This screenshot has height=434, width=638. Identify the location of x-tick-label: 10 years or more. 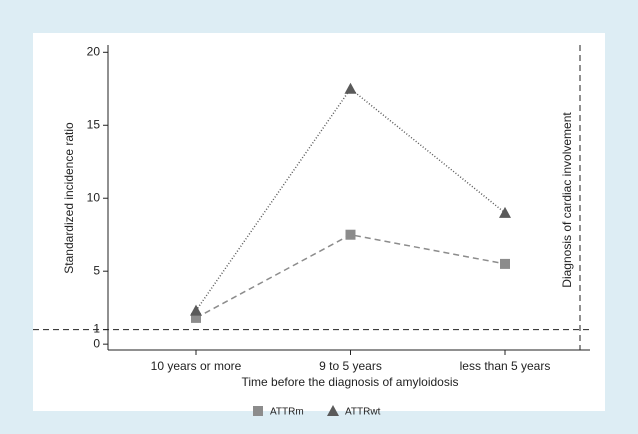
(196, 366).